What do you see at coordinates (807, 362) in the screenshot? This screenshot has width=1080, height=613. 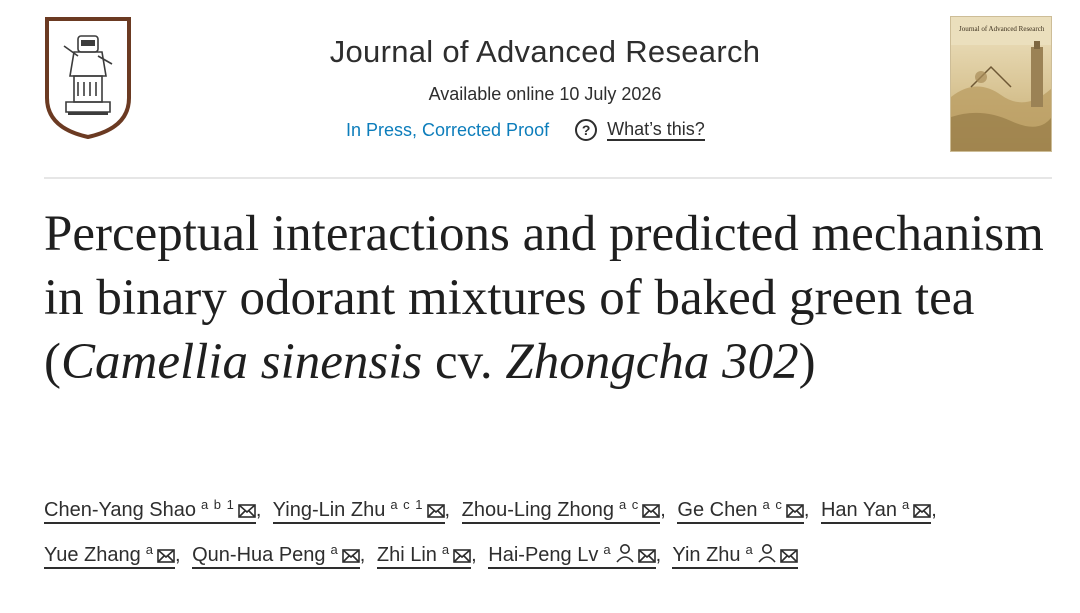 I see `title-text-3: )` at bounding box center [807, 362].